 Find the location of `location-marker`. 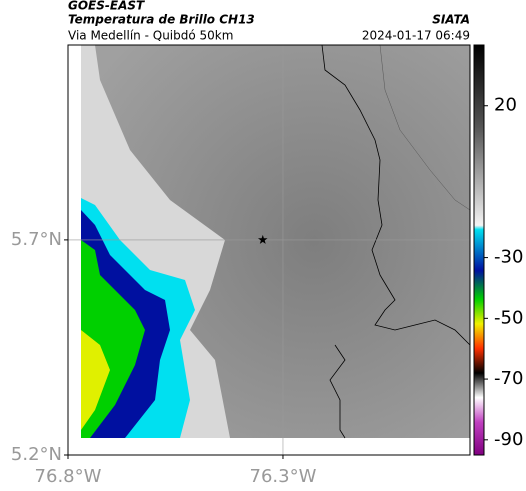

location-marker is located at coordinates (263, 239).